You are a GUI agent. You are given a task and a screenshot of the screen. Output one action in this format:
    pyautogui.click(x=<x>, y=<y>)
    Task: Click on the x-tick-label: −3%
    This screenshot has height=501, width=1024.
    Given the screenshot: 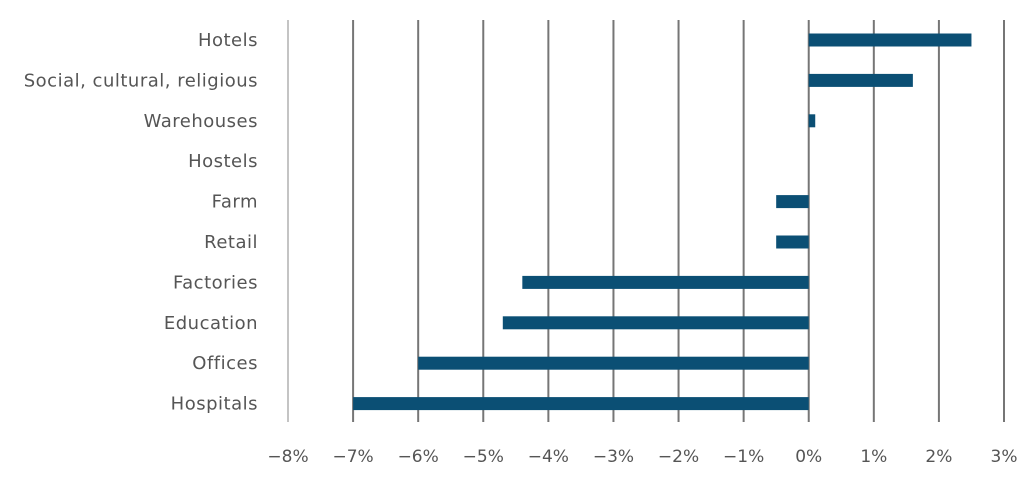 What is the action you would take?
    pyautogui.click(x=613, y=457)
    